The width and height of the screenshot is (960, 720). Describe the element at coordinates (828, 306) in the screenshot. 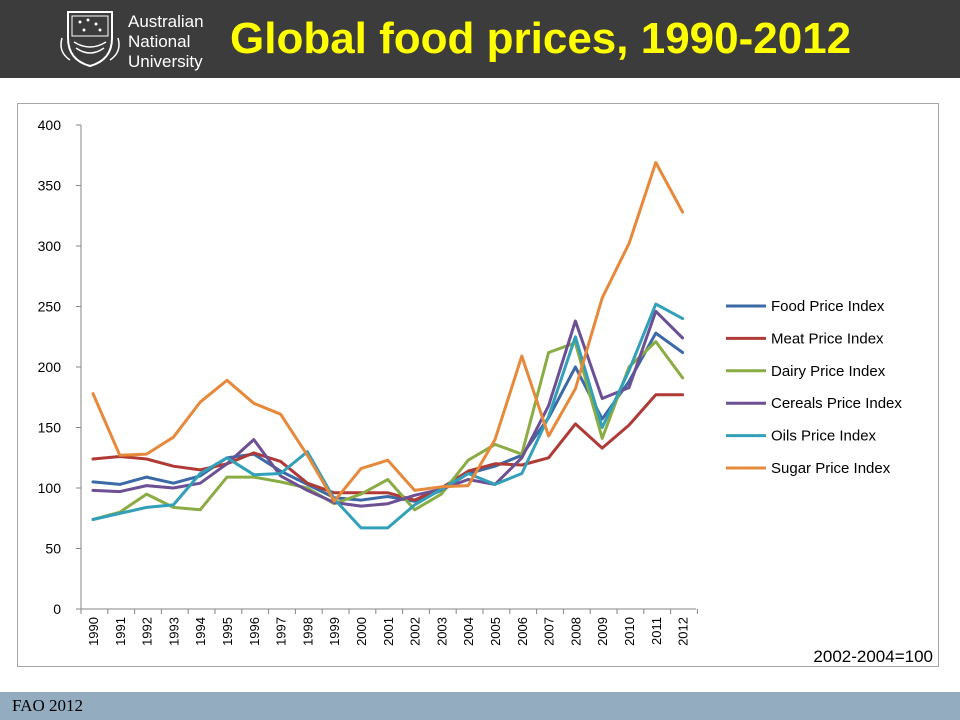

I see `legend-label: Food Price Index` at that location.